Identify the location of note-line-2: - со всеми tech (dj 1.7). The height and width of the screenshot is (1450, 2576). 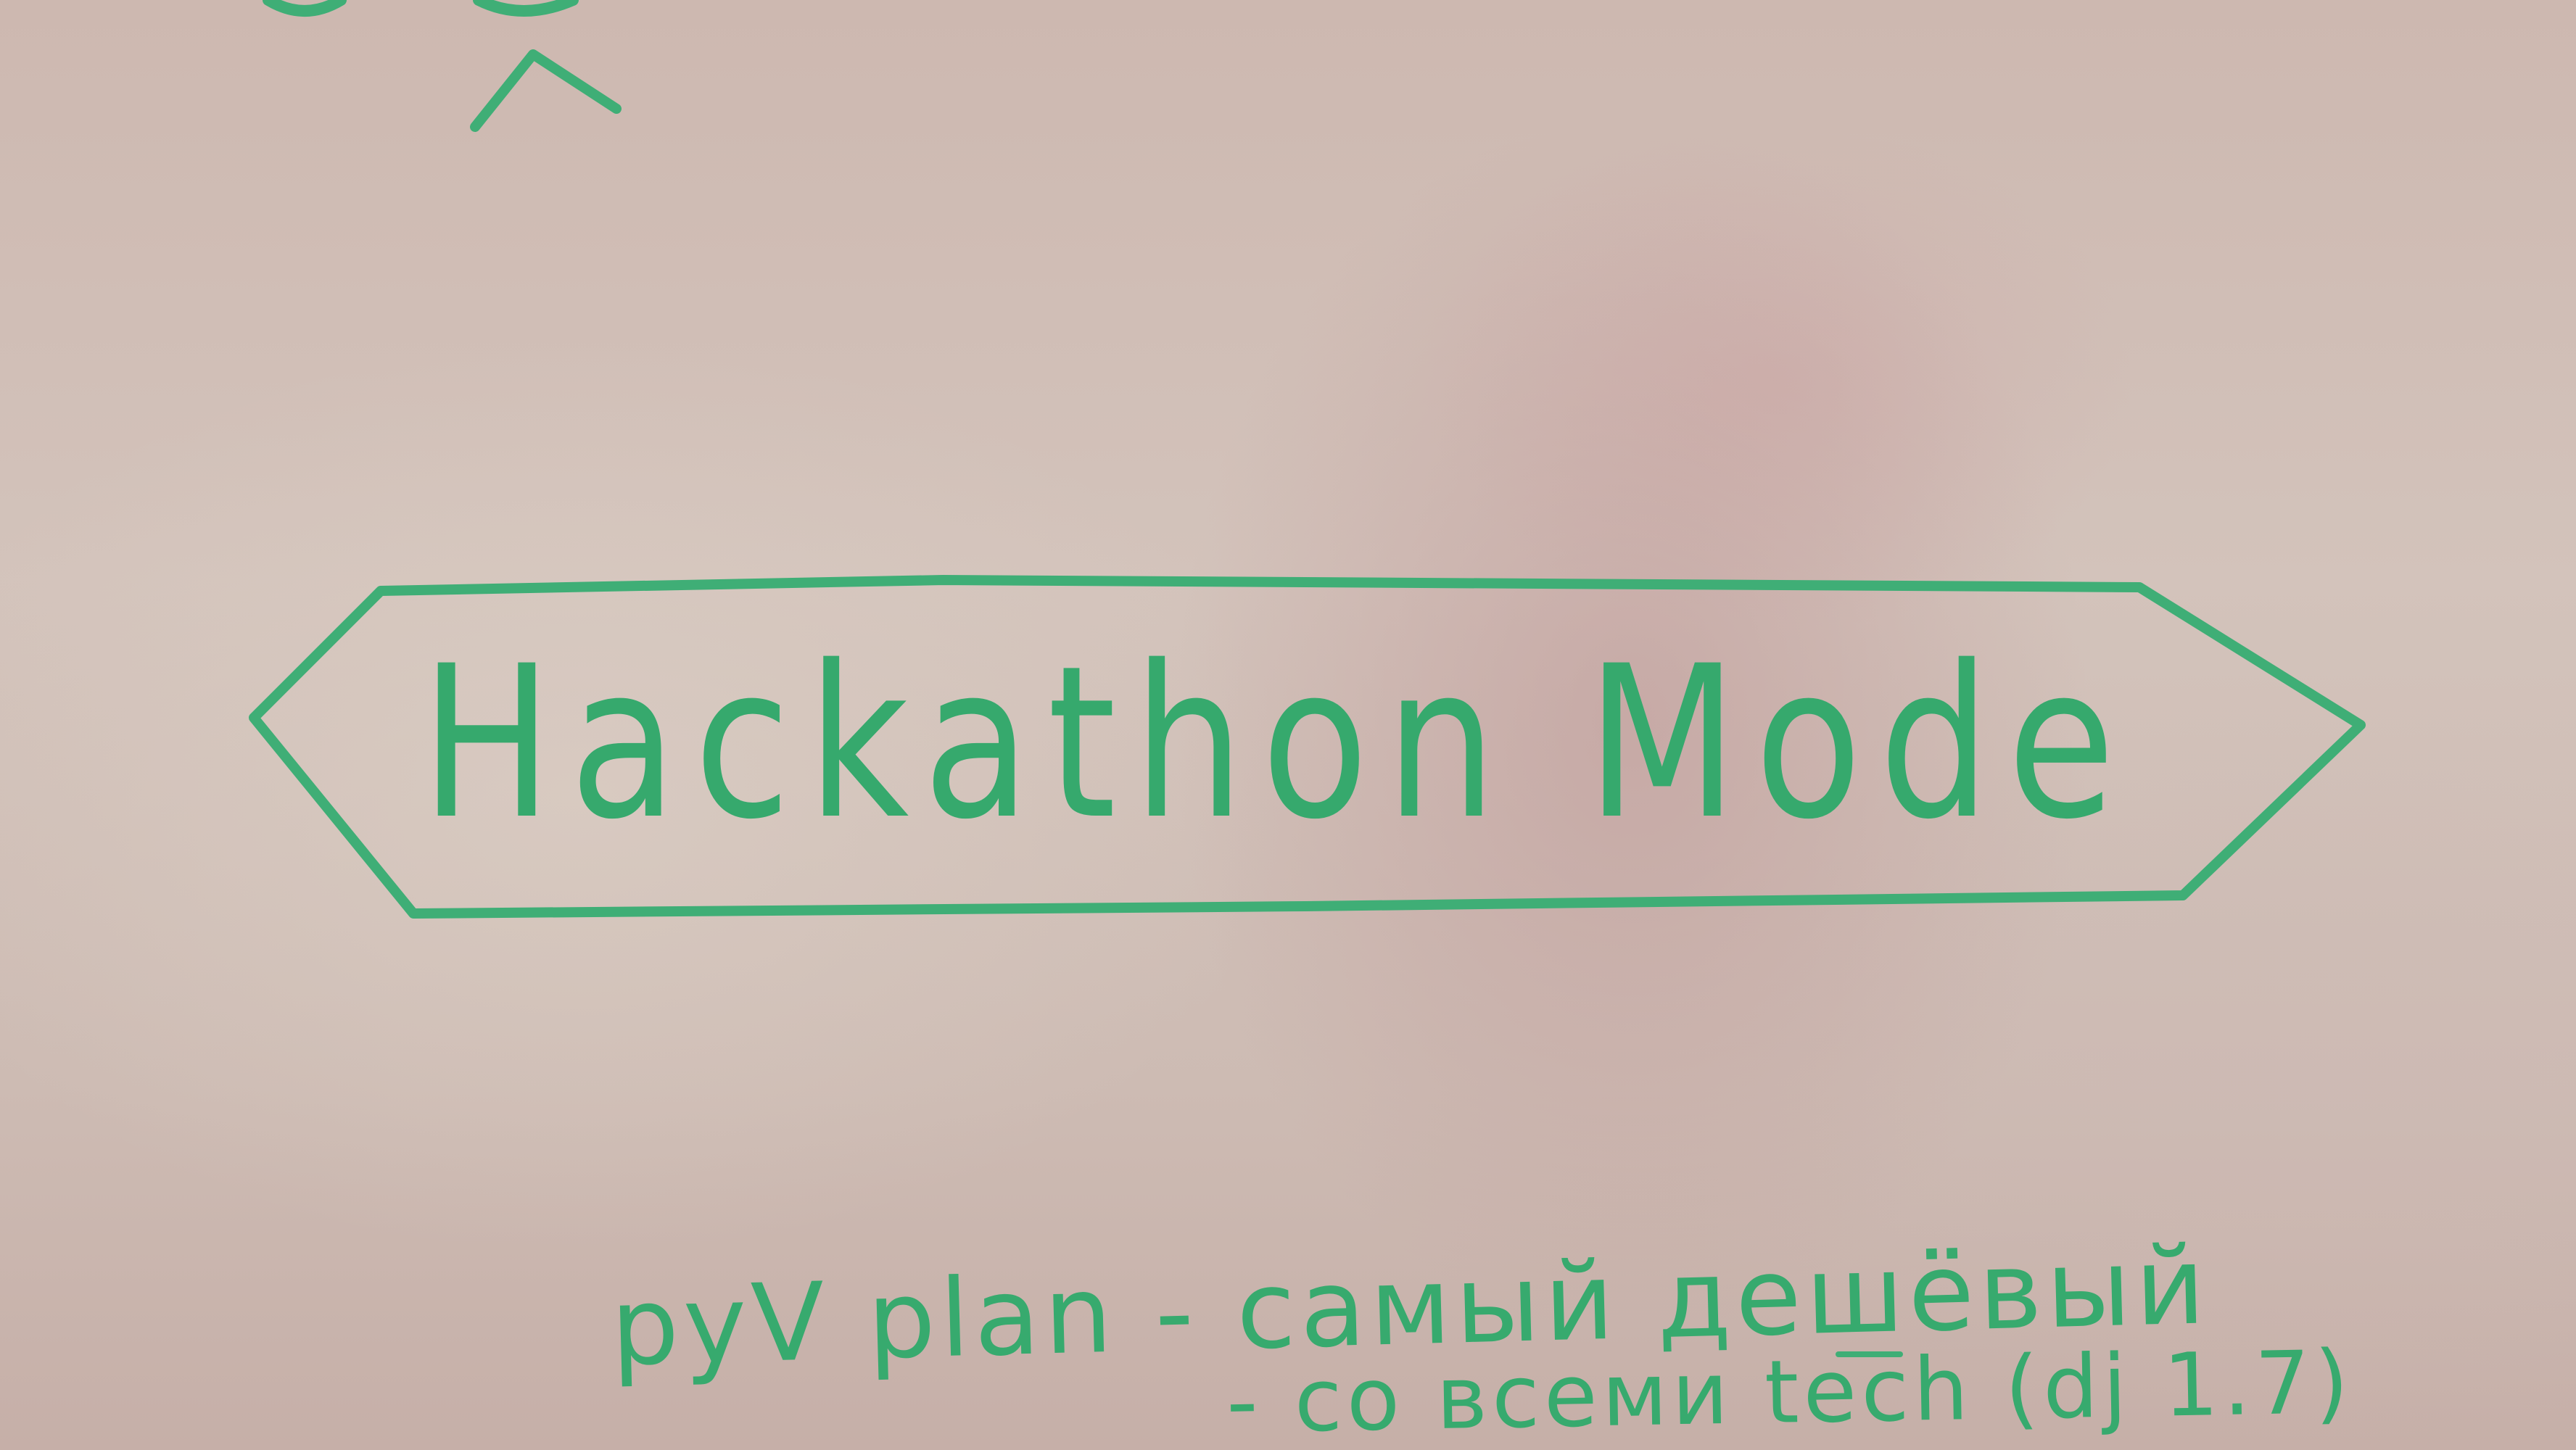
(1790, 1391).